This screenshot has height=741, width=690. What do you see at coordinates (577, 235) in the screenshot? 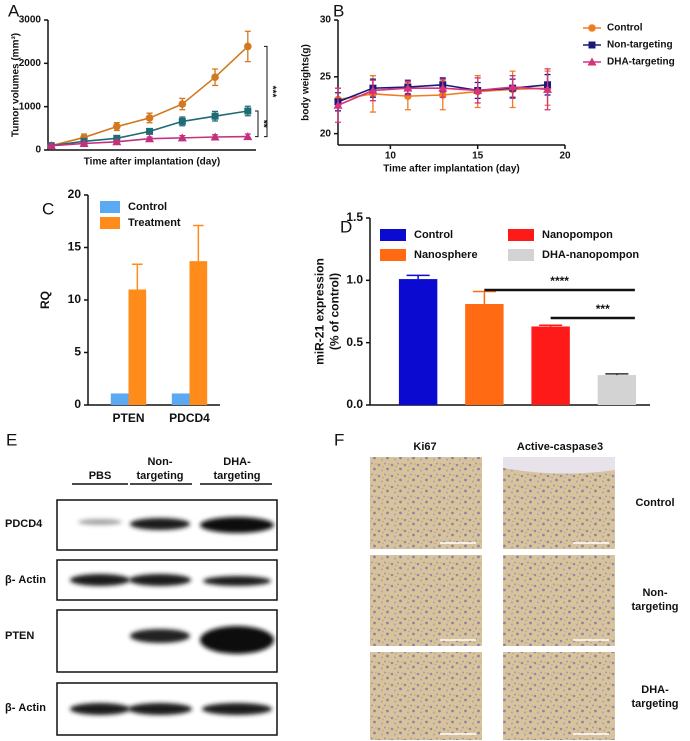
I see `legend-label: Nanopompon` at bounding box center [577, 235].